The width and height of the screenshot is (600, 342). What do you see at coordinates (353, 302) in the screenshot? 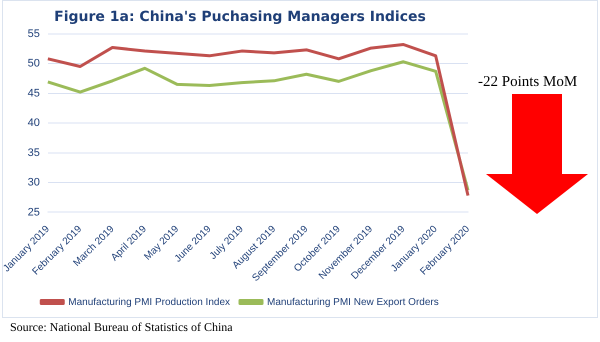
I see `legend-label: Manufacturing PMI New Export Orders` at bounding box center [353, 302].